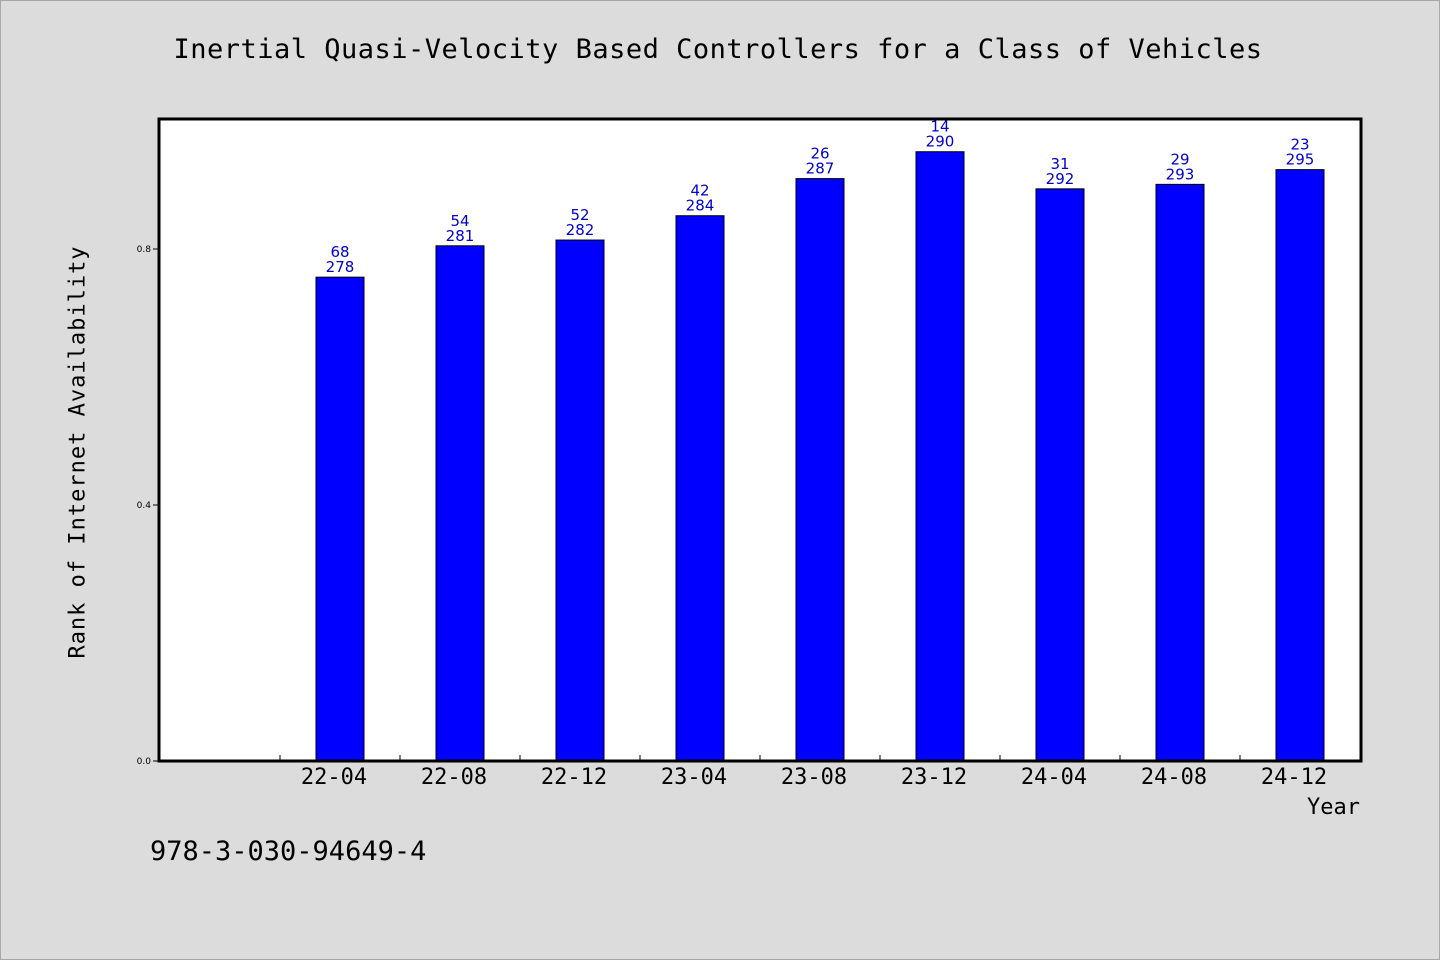 The height and width of the screenshot is (960, 1440). Describe the element at coordinates (814, 777) in the screenshot. I see `x-tick-label: 23-08` at that location.